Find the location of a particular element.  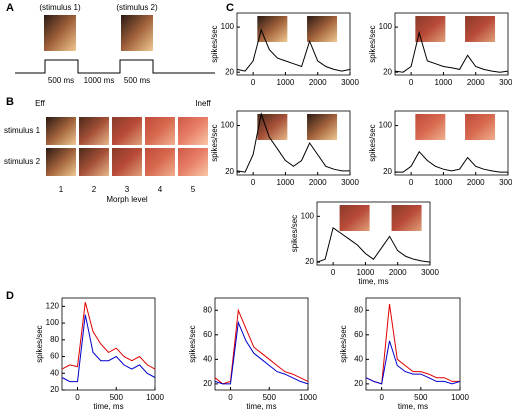

stimulus-label: (stimulus 2) is located at coordinates (137, 7).